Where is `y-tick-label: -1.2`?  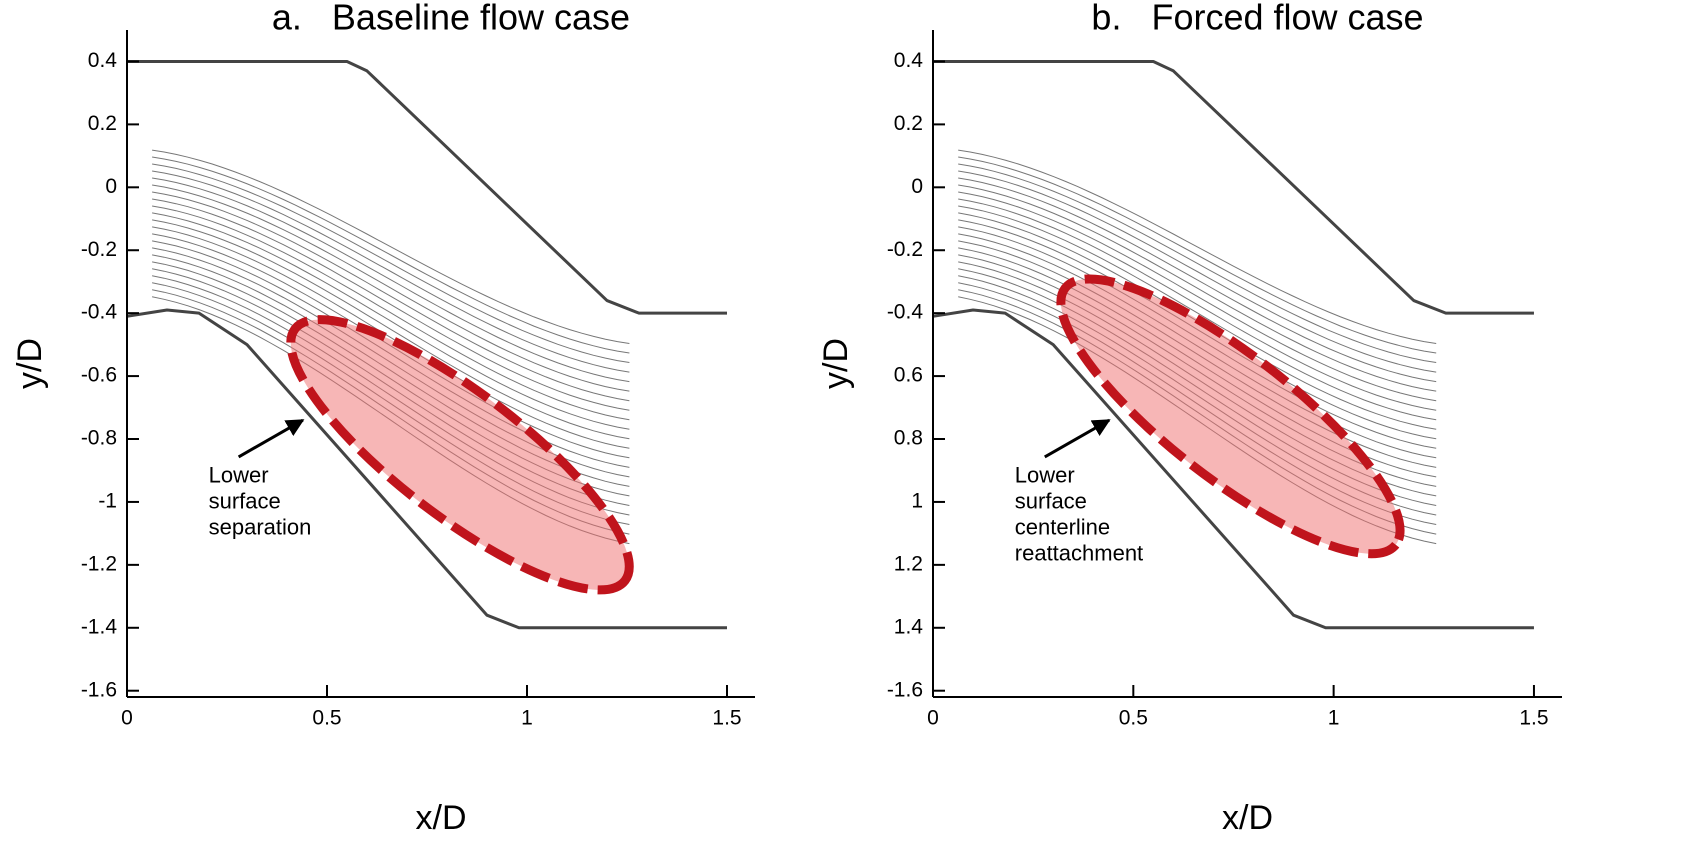
y-tick-label: -1.2 is located at coordinates (99, 563).